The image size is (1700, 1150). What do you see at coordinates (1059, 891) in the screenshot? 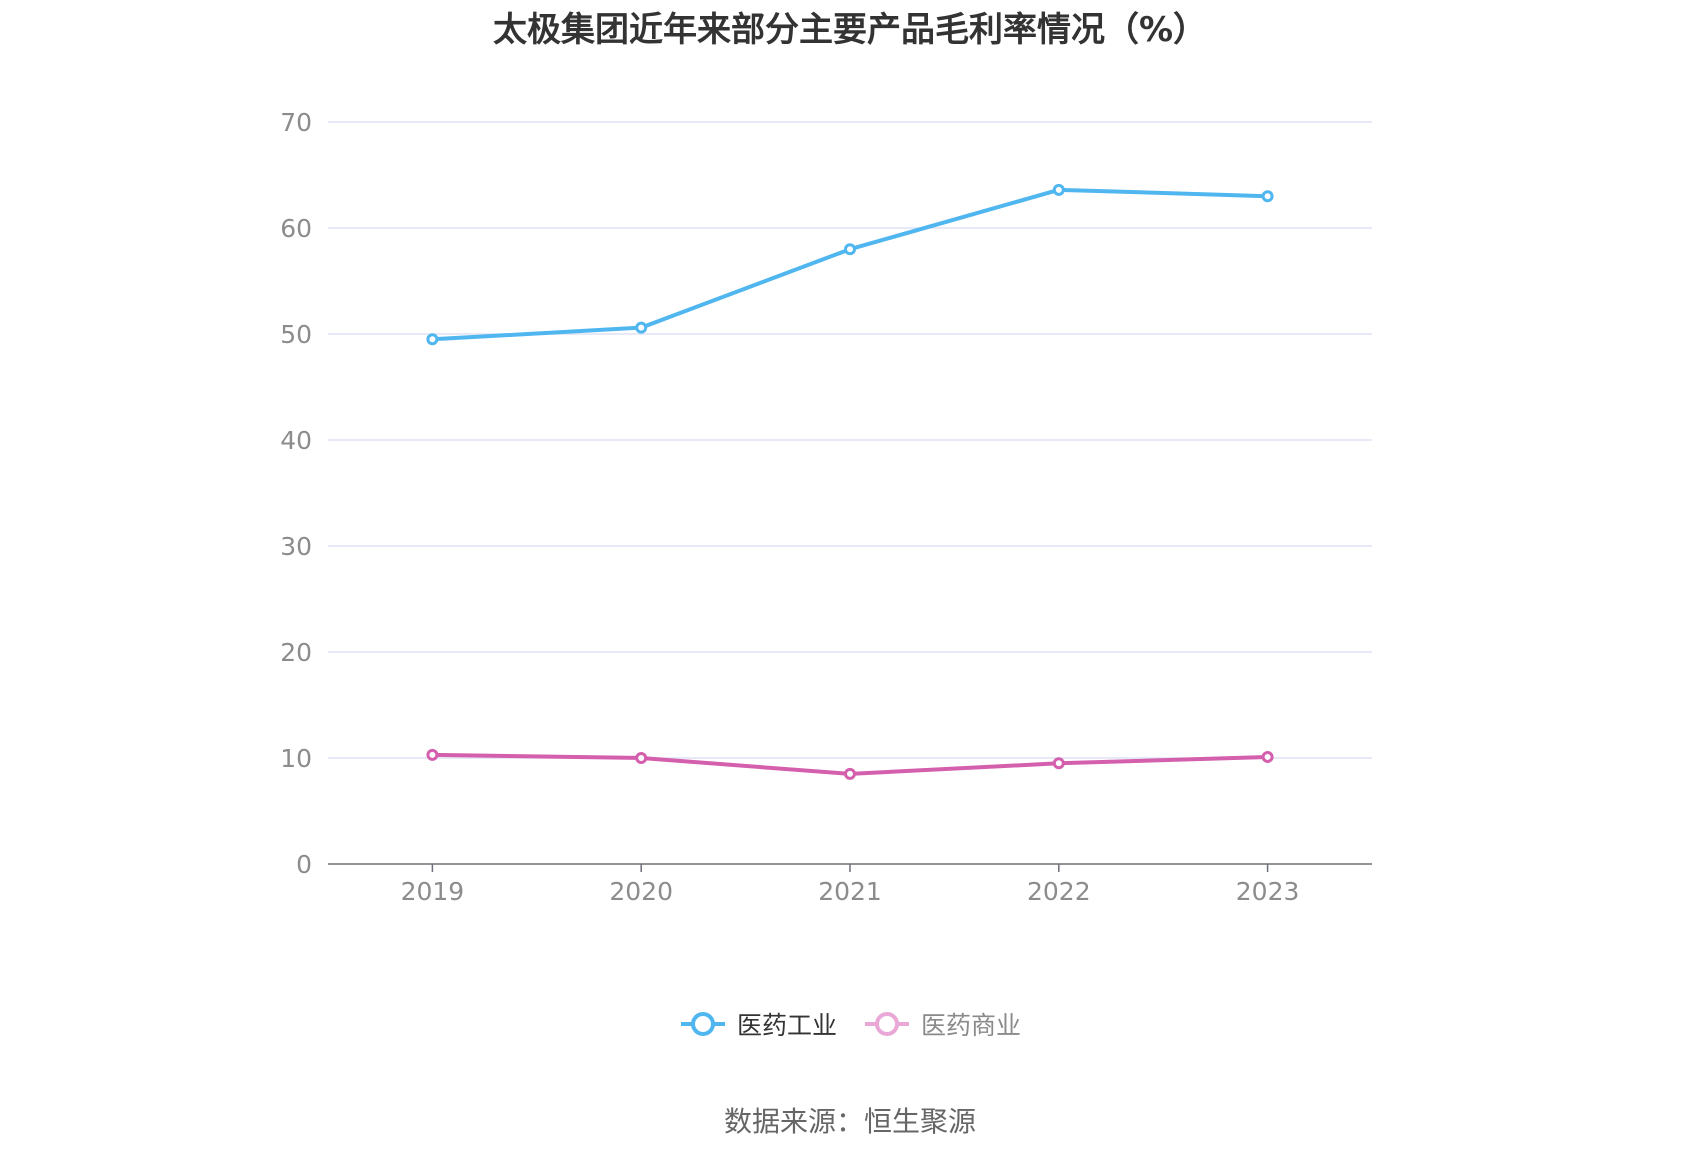
I see `x-tick-label: 2022` at bounding box center [1059, 891].